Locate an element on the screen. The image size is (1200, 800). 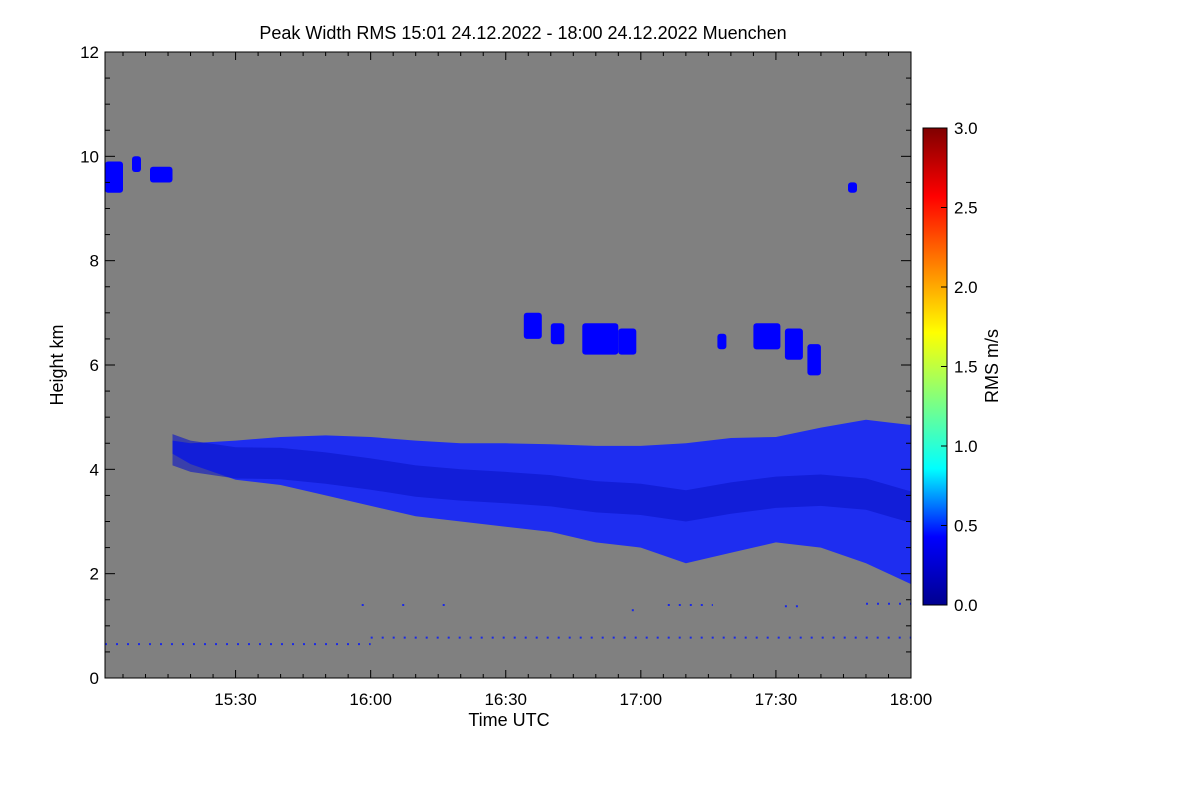
x-tick-label: 18:00 is located at coordinates (911, 699).